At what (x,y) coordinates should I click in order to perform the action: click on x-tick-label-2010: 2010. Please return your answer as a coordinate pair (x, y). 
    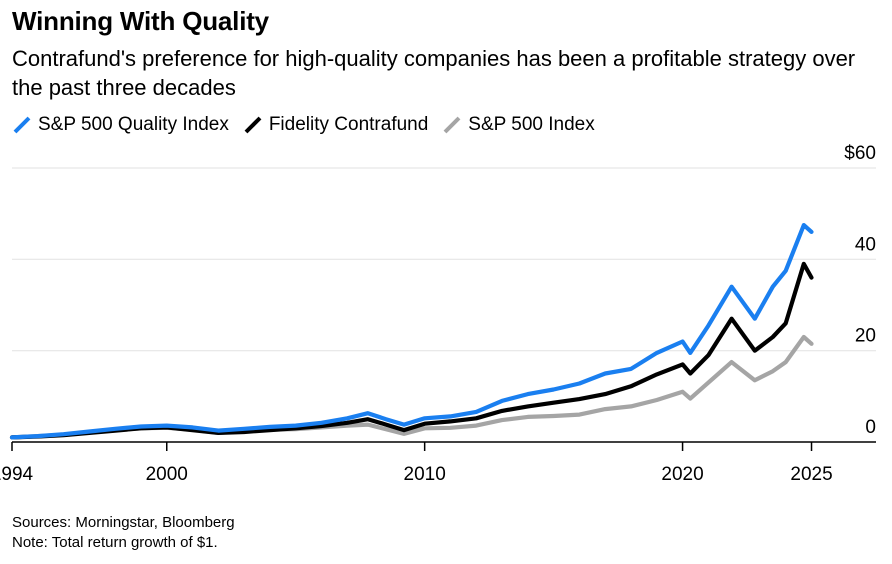
    Looking at the image, I should click on (425, 474).